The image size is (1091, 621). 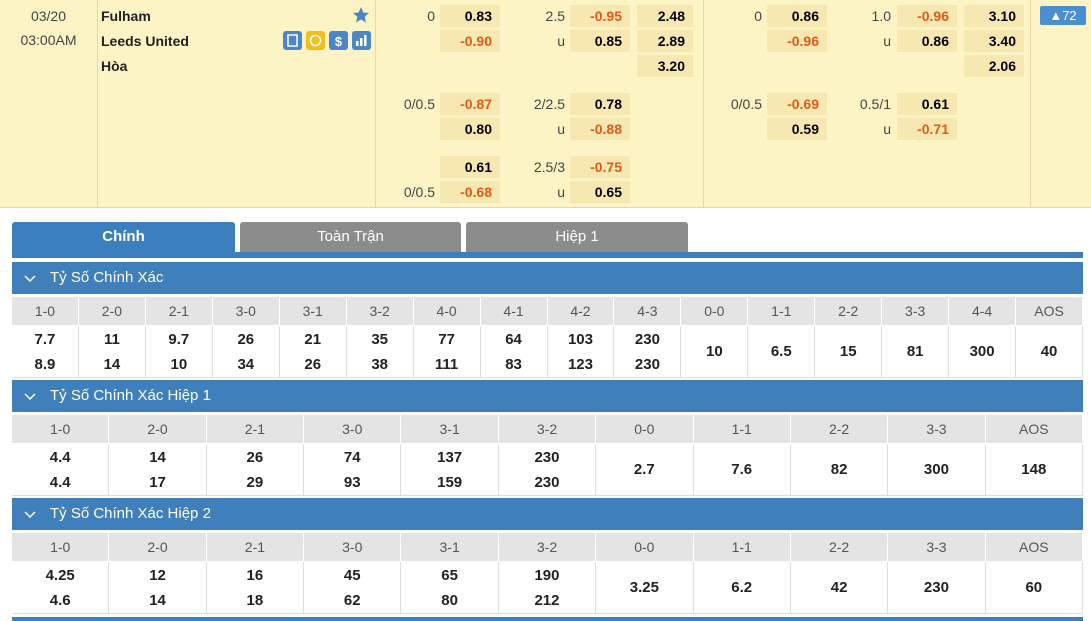 I want to click on ou-odds: -0.95, so click(x=600, y=16).